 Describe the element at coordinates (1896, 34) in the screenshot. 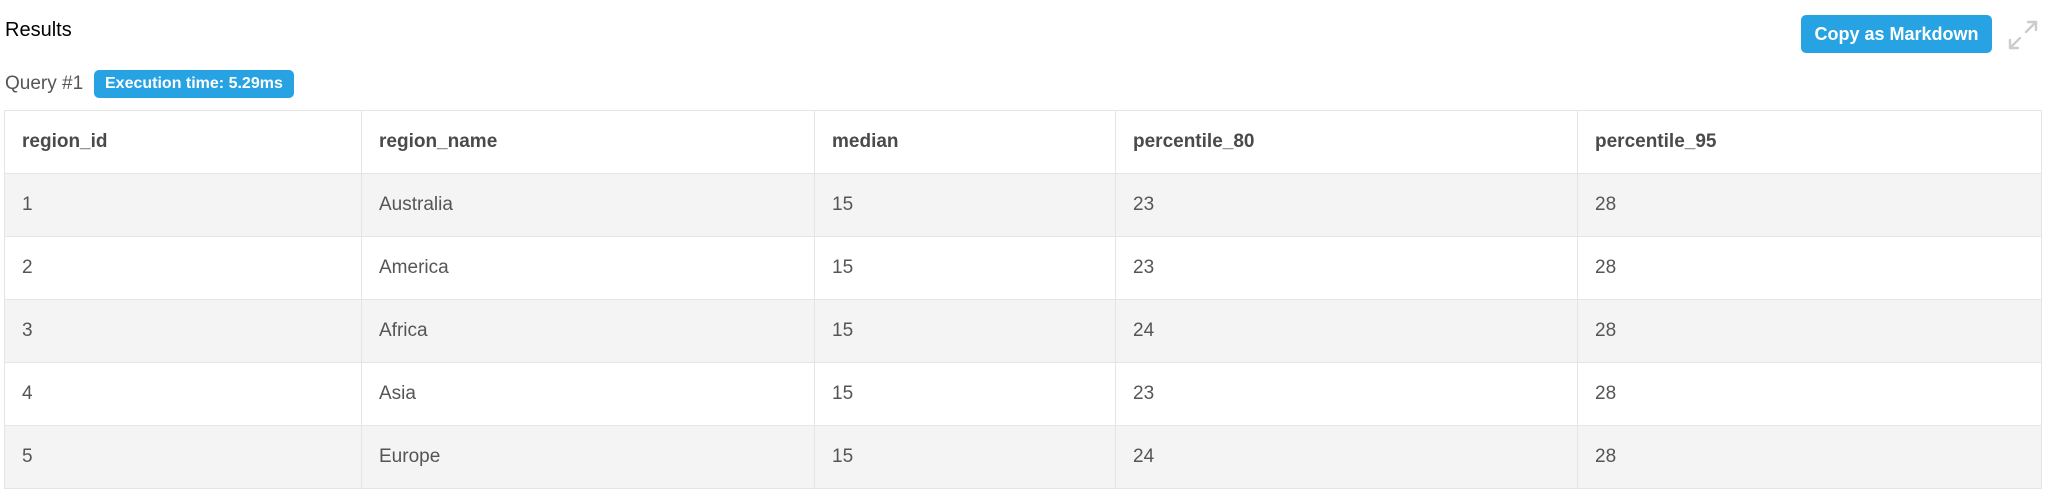

I see `copy-as-markdown-button: Copy as Markdown` at that location.